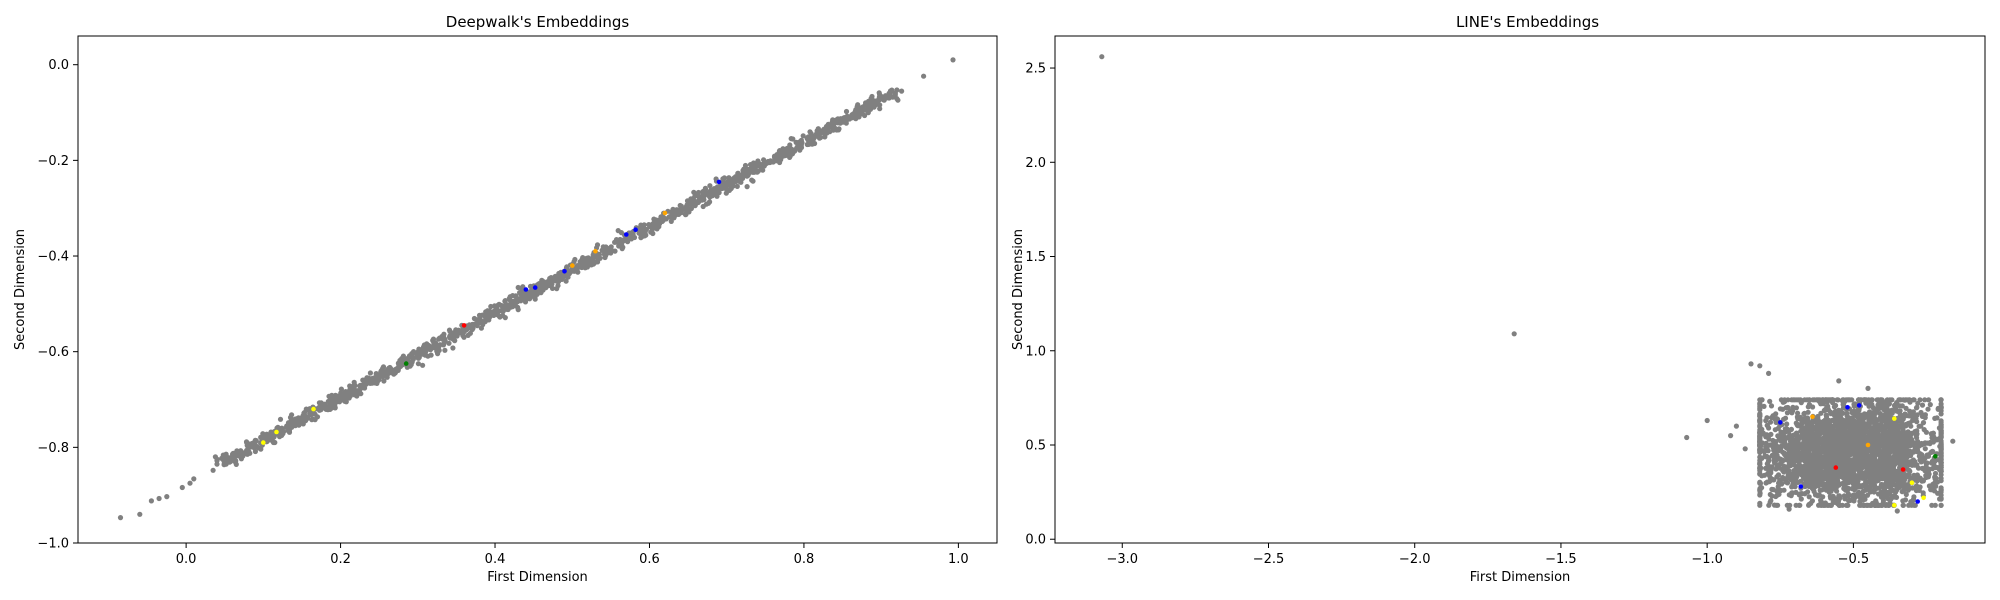 The width and height of the screenshot is (2000, 600). I want to click on x-tick-label: 0.0, so click(186, 559).